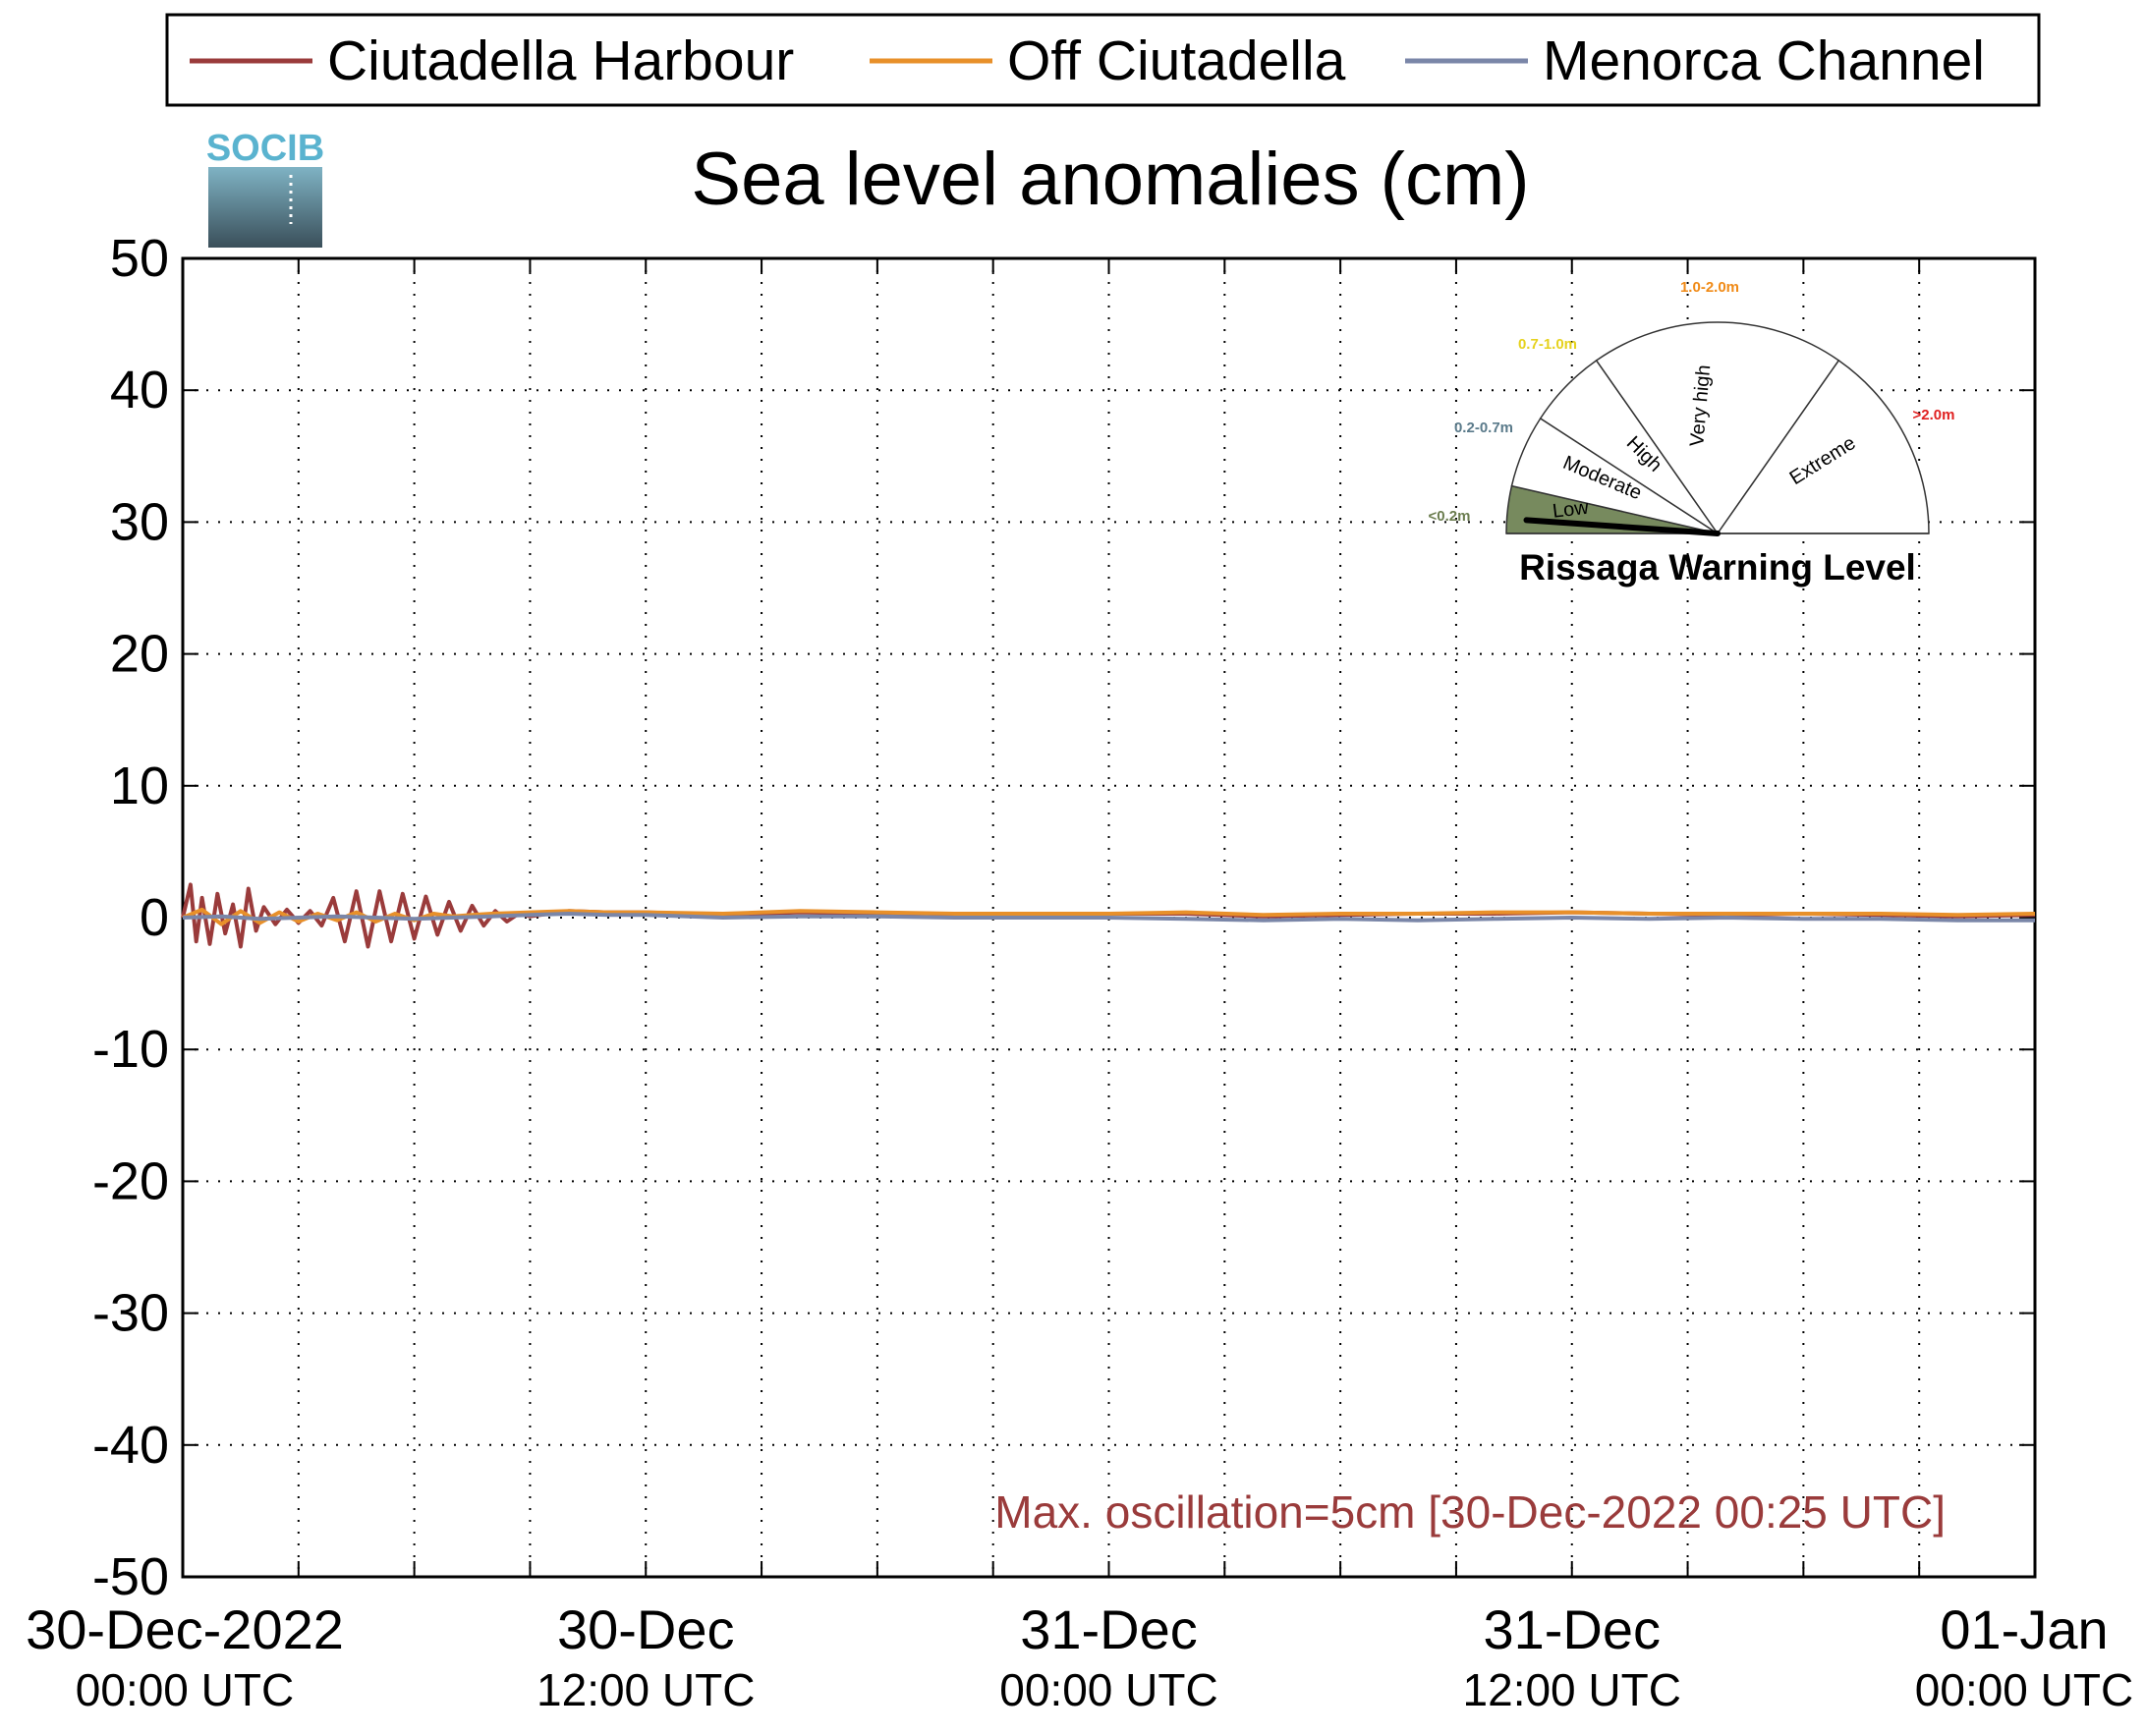 This screenshot has width=2145, height=1736. What do you see at coordinates (1547, 344) in the screenshot?
I see `gauge-range-label: 0.7-1.0m` at bounding box center [1547, 344].